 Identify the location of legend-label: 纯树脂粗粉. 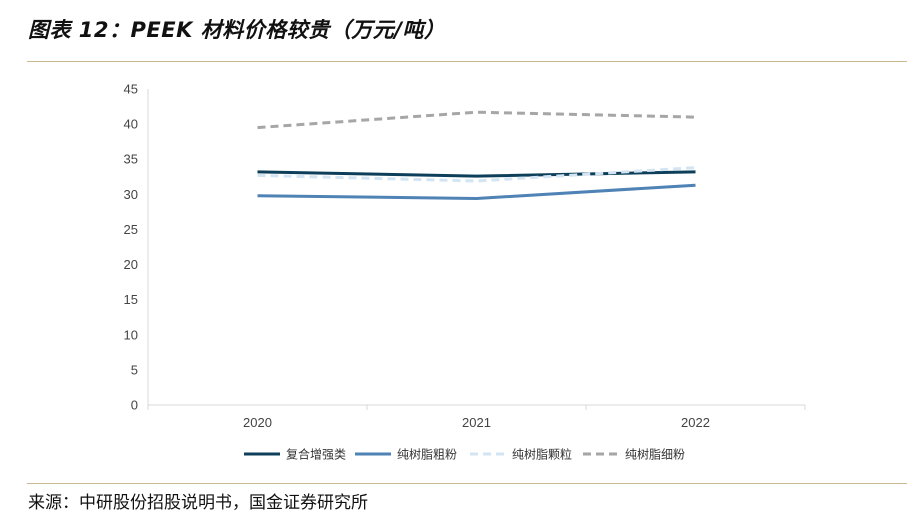
(427, 454).